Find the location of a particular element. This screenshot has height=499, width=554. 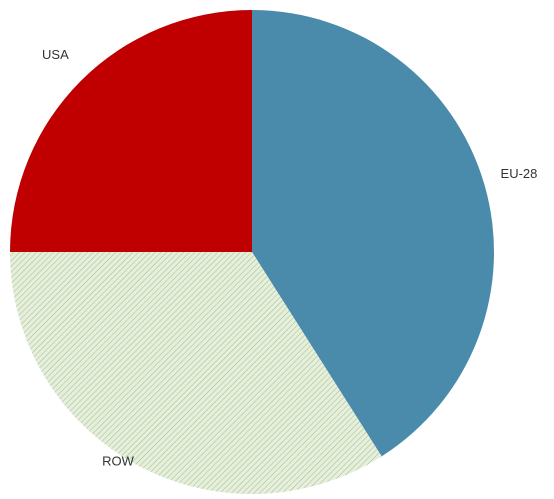

slice-label: USA is located at coordinates (55, 54).